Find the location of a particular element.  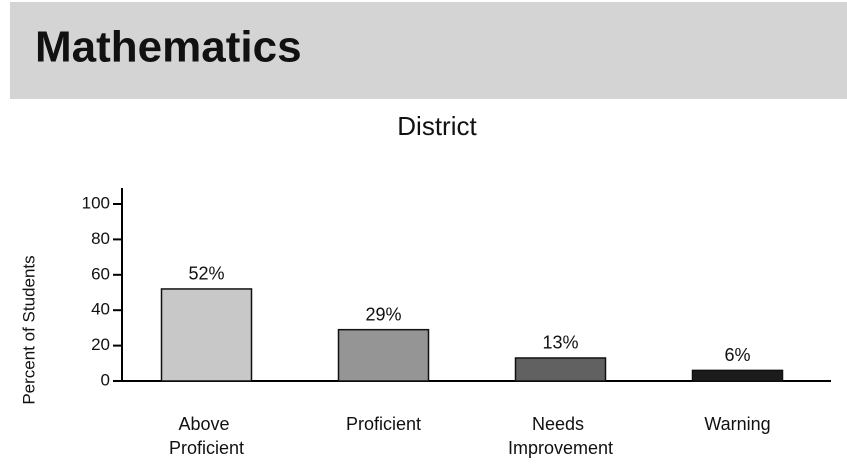

y-tick-label: 60 is located at coordinates (100, 273).